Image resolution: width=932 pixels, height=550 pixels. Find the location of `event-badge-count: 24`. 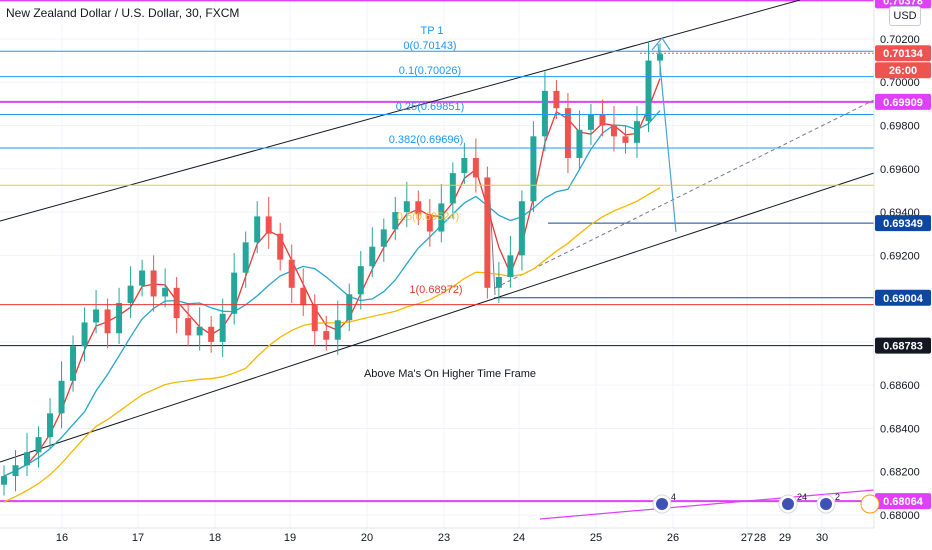

event-badge-count: 24 is located at coordinates (802, 497).